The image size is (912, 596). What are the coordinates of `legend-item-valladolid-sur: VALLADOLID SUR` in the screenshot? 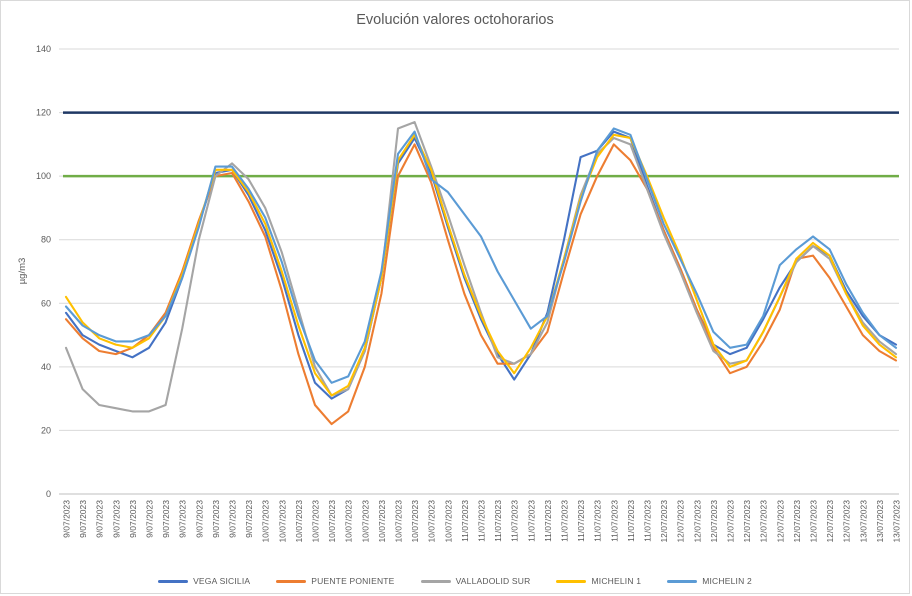 It's located at (475, 581).